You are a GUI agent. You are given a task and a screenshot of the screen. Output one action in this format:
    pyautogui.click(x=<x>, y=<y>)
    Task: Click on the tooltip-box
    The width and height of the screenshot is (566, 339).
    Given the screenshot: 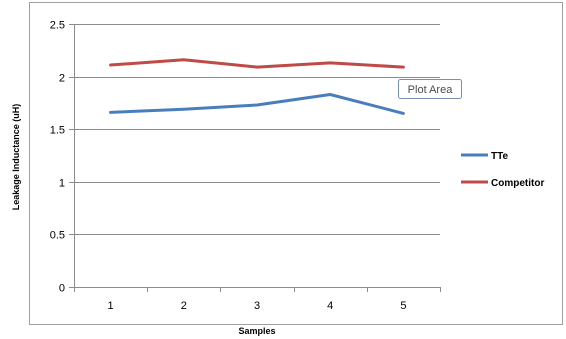 What is the action you would take?
    pyautogui.click(x=430, y=89)
    